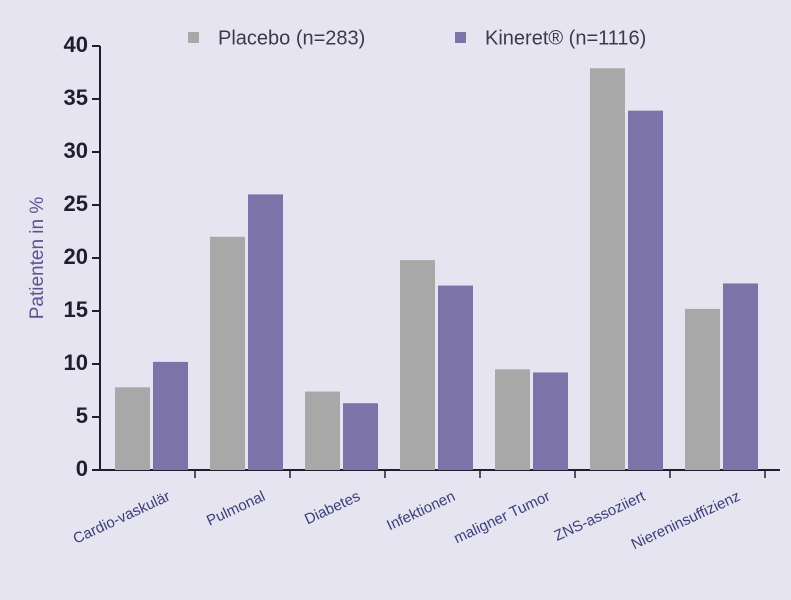 This screenshot has height=600, width=791. Describe the element at coordinates (82, 415) in the screenshot. I see `y-tick-label: 5` at that location.